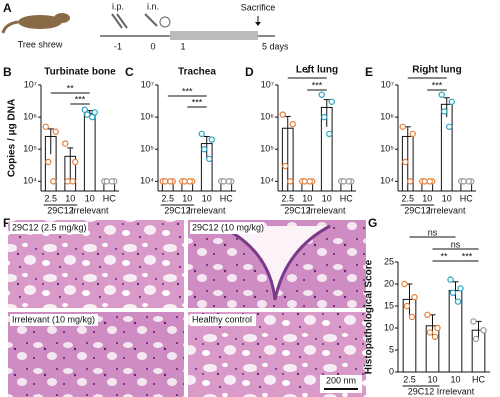 The width and height of the screenshot is (500, 397). What do you see at coordinates (391, 349) in the screenshot?
I see `y-tick-label: 5` at bounding box center [391, 349].